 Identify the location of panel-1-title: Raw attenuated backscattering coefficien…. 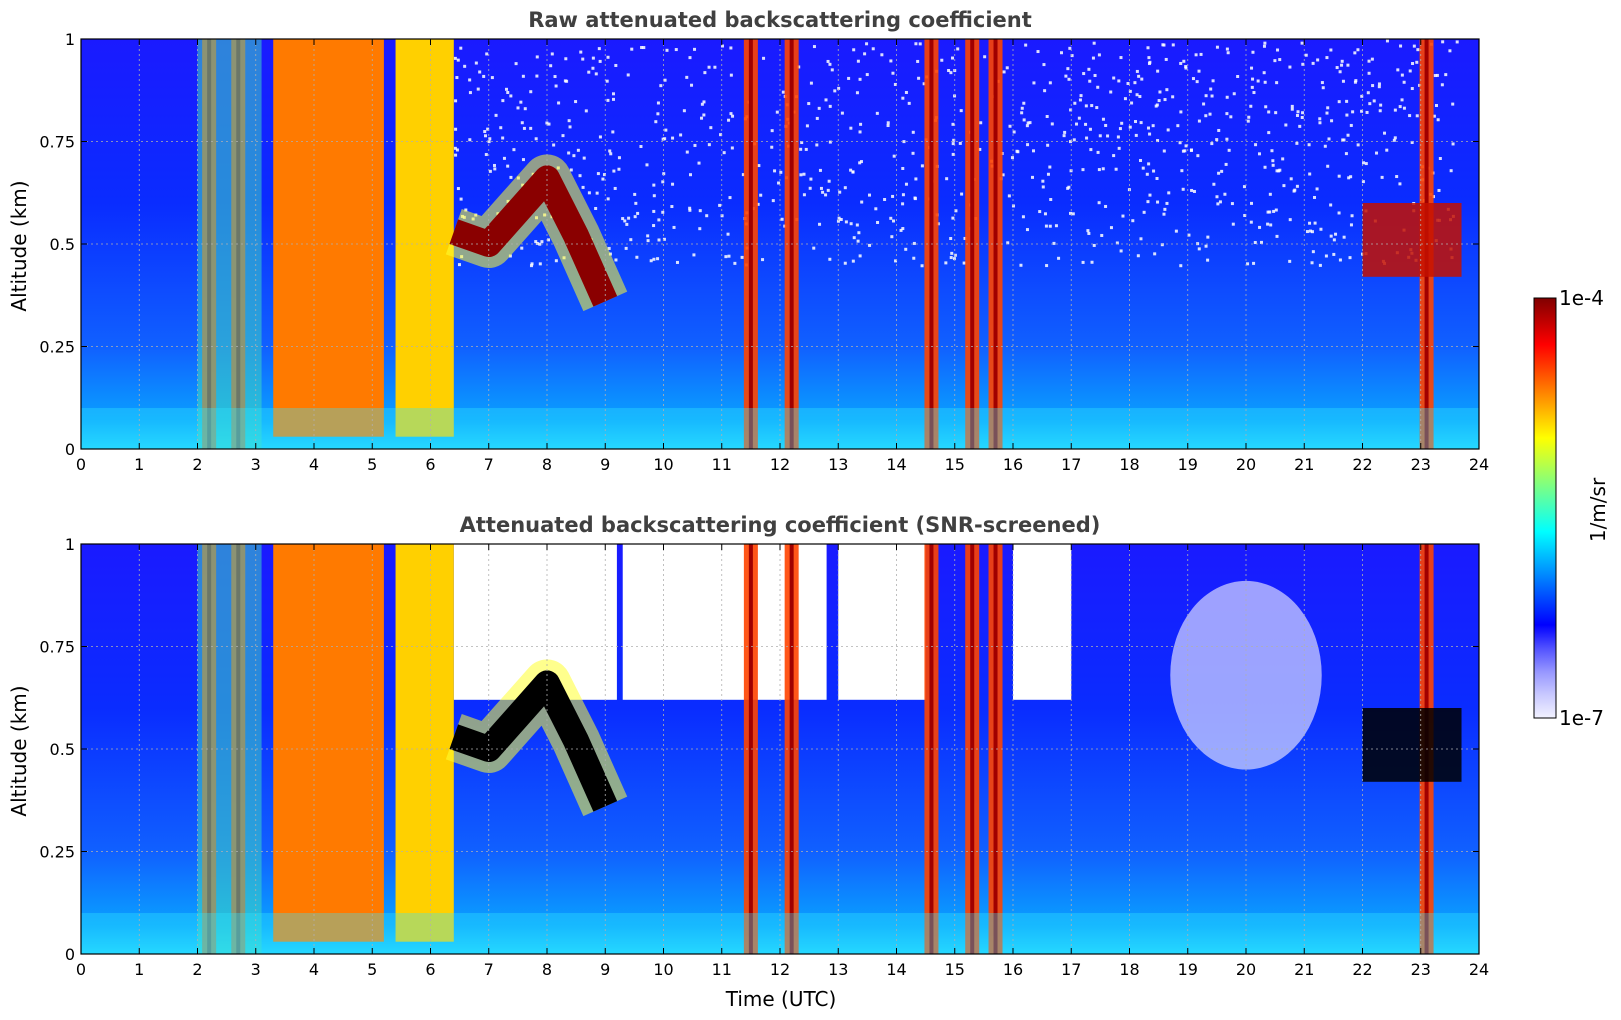
(780, 20).